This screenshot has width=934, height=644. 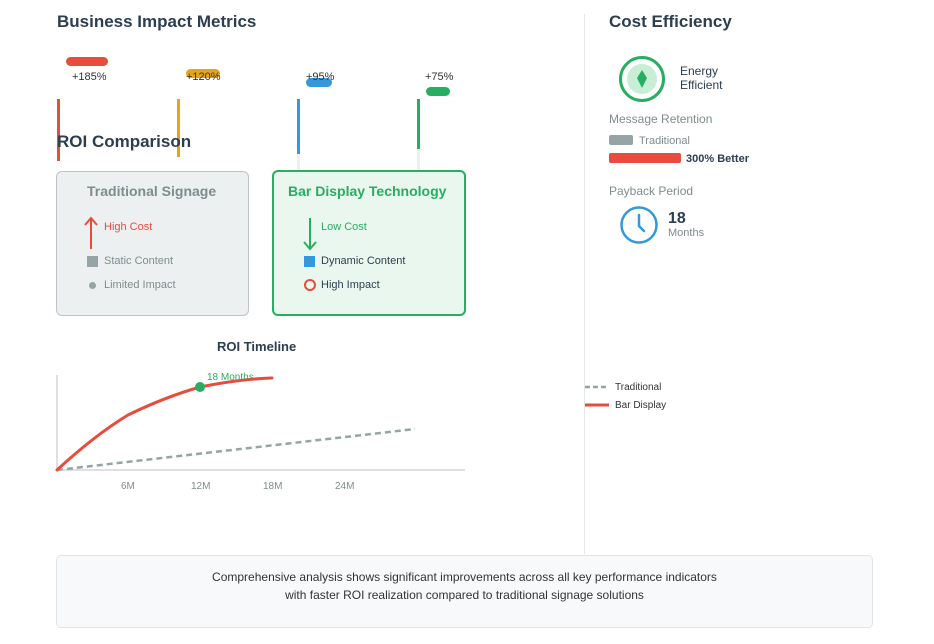 What do you see at coordinates (310, 285) in the screenshot?
I see `ring-icon` at bounding box center [310, 285].